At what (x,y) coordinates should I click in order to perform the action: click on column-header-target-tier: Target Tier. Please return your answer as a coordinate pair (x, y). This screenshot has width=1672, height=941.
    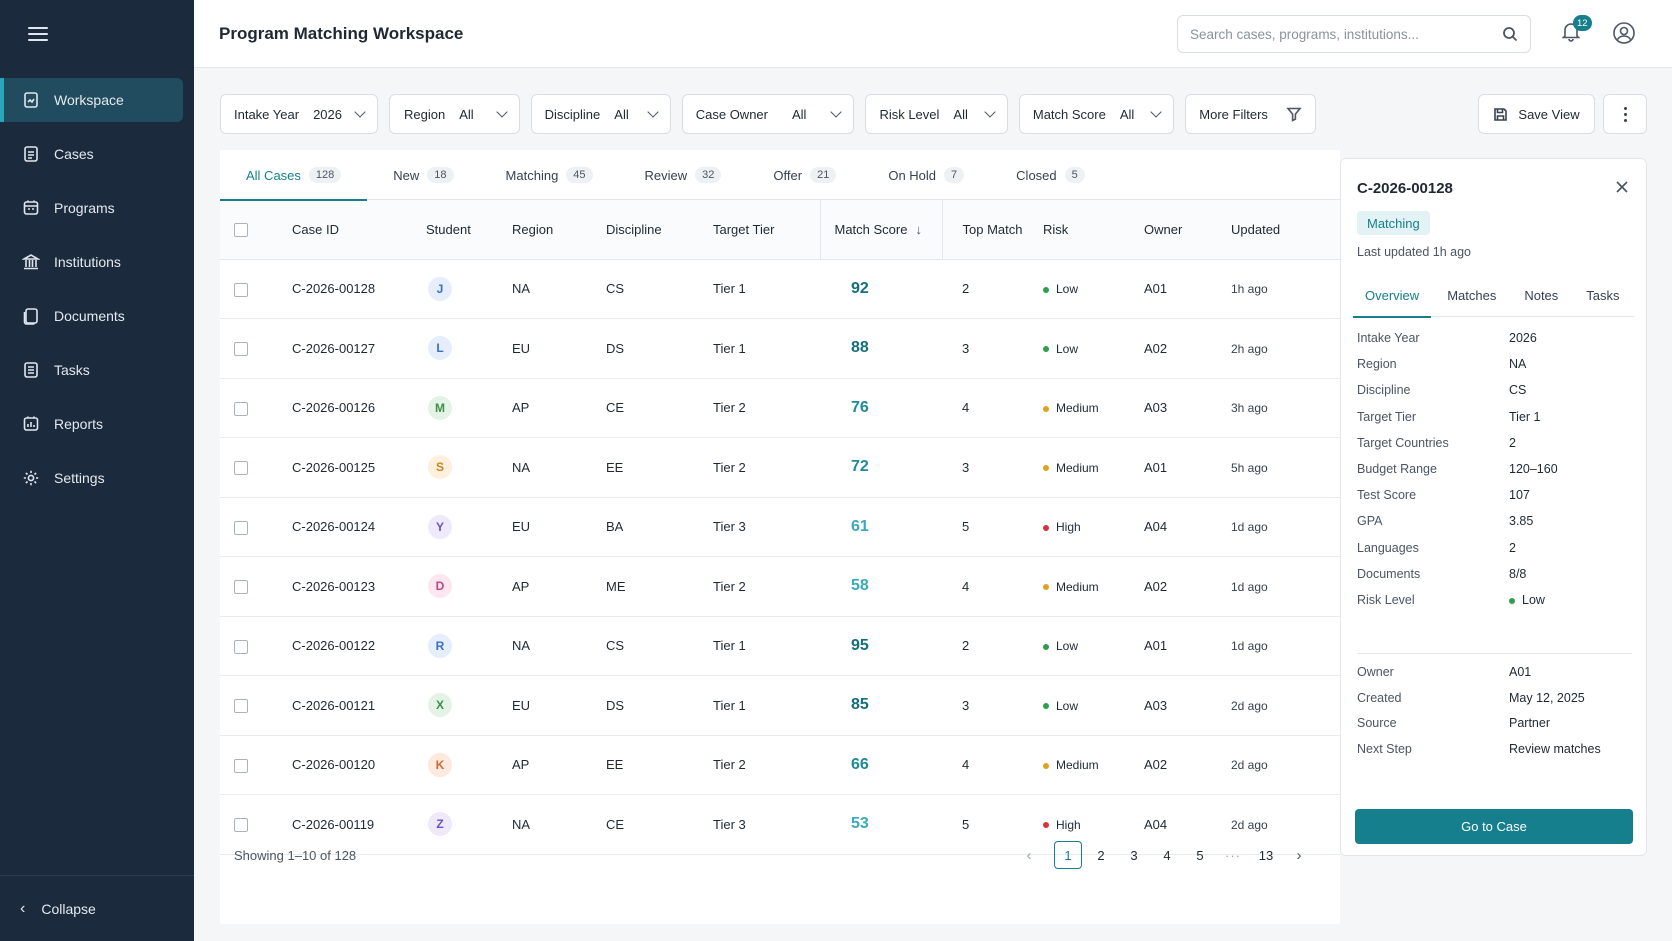
    Looking at the image, I should click on (766, 230).